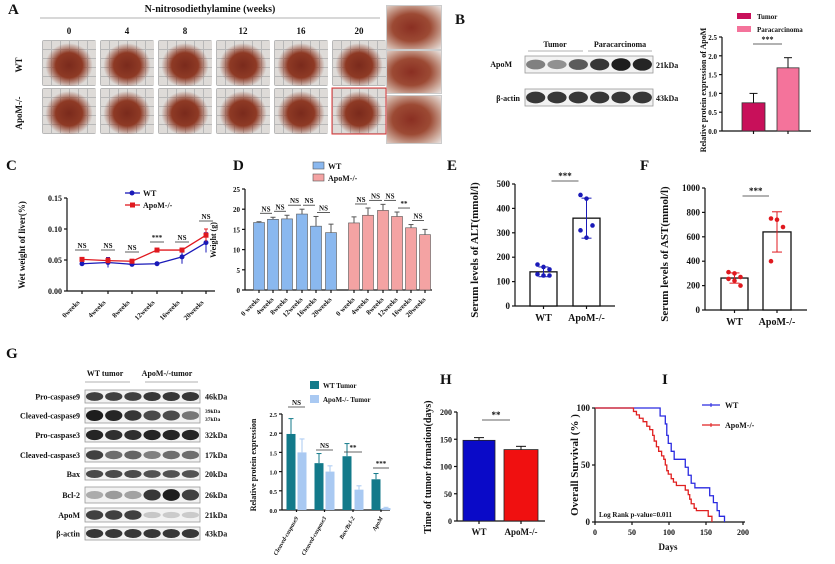 This screenshot has width=835, height=564. Describe the element at coordinates (712, 94) in the screenshot. I see `B-y-tick-label: 1.0` at that location.